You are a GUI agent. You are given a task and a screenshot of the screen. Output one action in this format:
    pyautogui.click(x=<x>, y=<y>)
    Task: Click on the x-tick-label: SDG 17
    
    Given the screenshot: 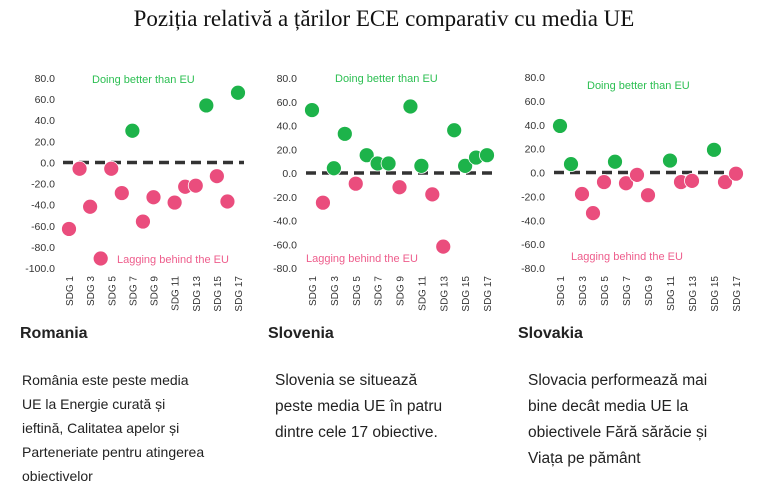 What is the action you would take?
    pyautogui.click(x=239, y=294)
    